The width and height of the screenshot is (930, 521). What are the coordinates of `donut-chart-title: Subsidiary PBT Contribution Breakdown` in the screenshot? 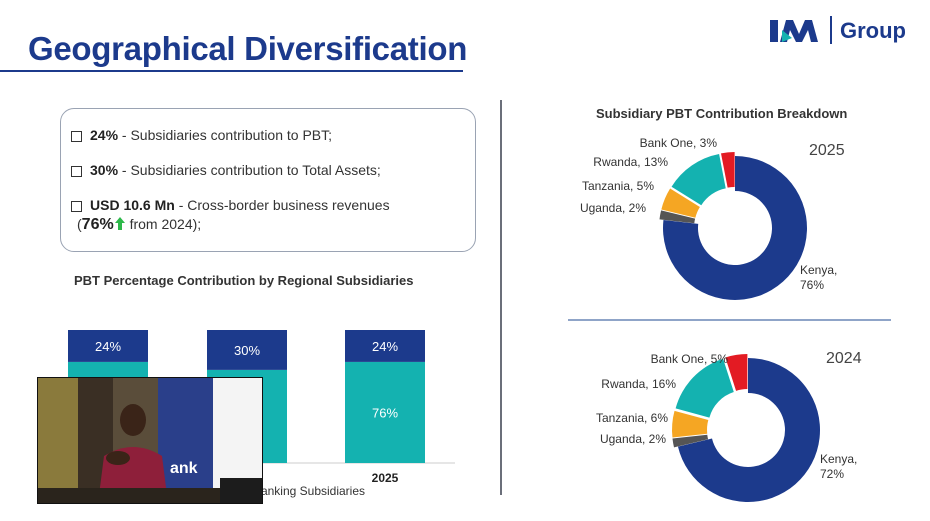 It's located at (722, 113).